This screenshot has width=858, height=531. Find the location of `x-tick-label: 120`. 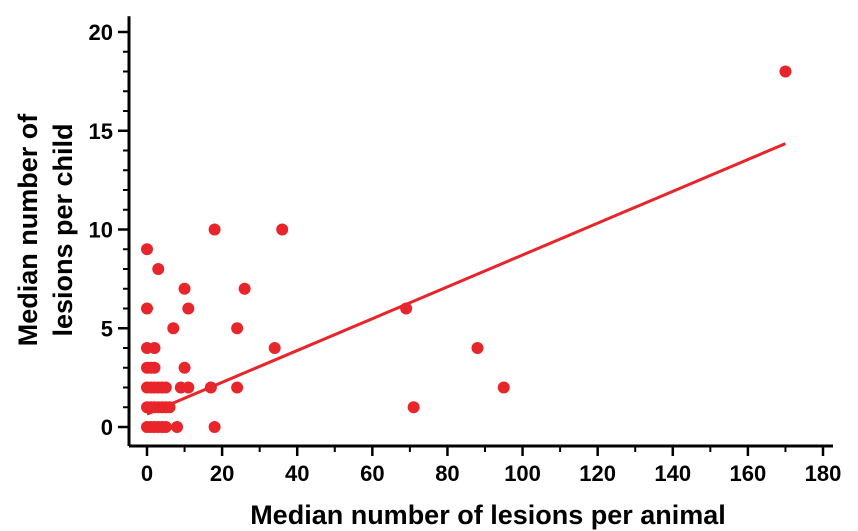

x-tick-label: 120 is located at coordinates (597, 473).